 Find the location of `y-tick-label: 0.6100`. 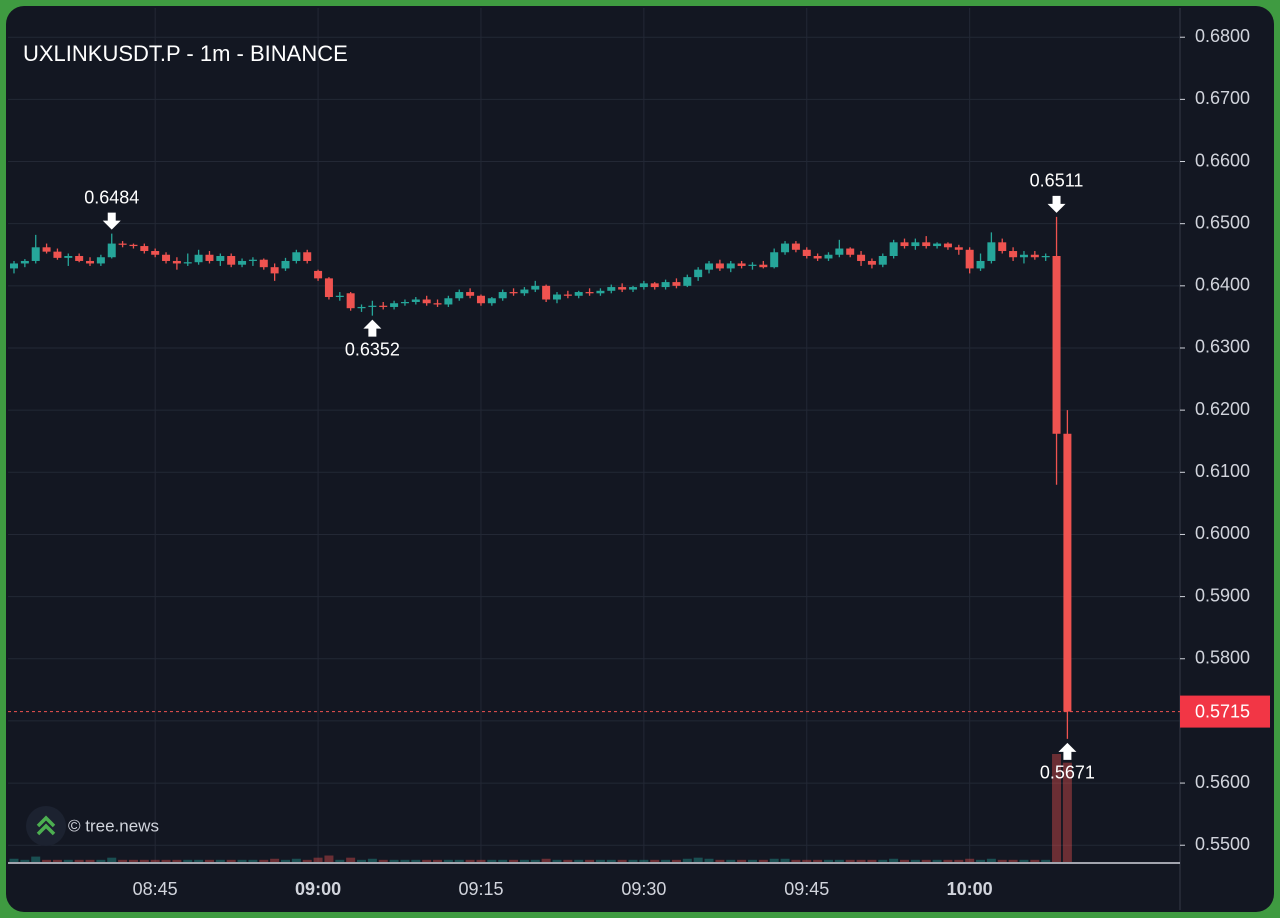

y-tick-label: 0.6100 is located at coordinates (1222, 471).